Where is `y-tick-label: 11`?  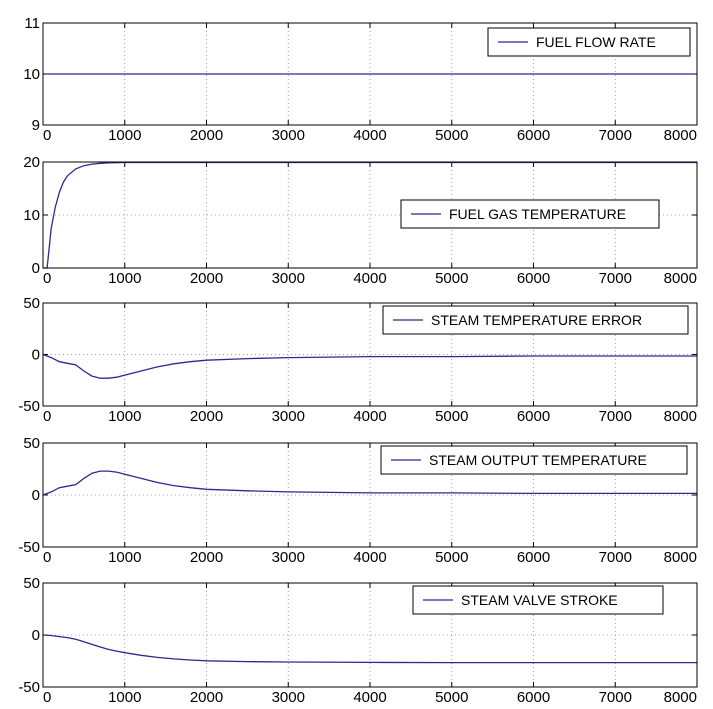 y-tick-label: 11 is located at coordinates (32, 23).